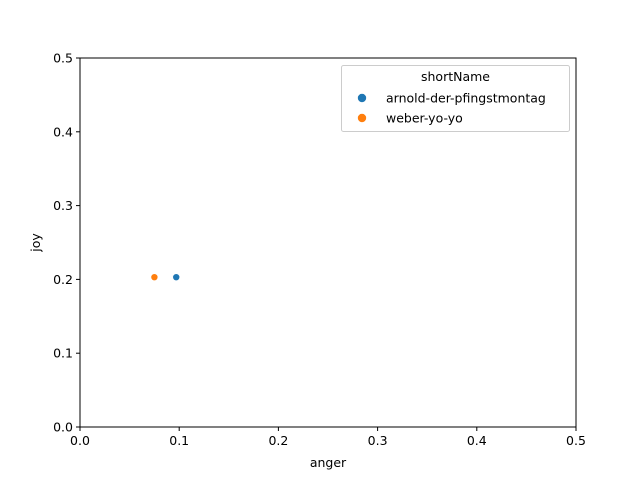 The width and height of the screenshot is (640, 480). Describe the element at coordinates (63, 279) in the screenshot. I see `y-tick-label: 0.2` at that location.